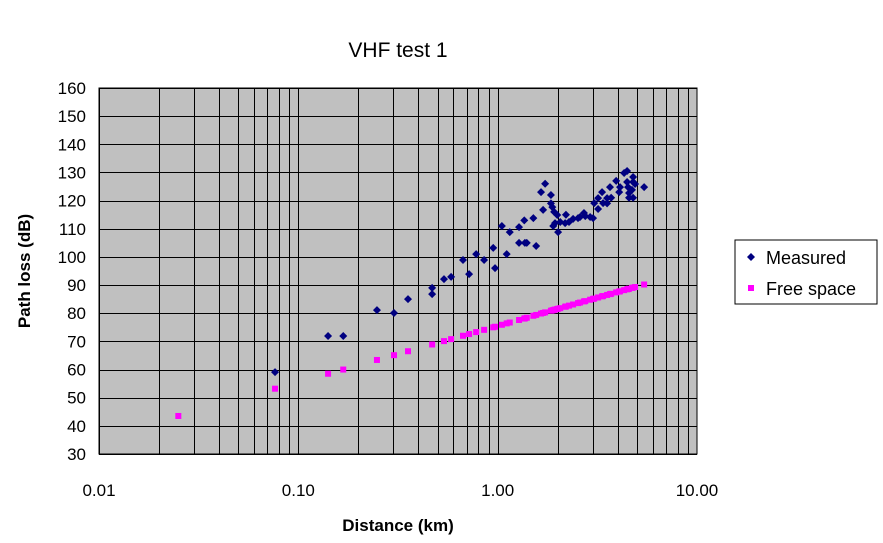 The height and width of the screenshot is (543, 883). I want to click on x-axis-title: Distance (km), so click(397, 525).